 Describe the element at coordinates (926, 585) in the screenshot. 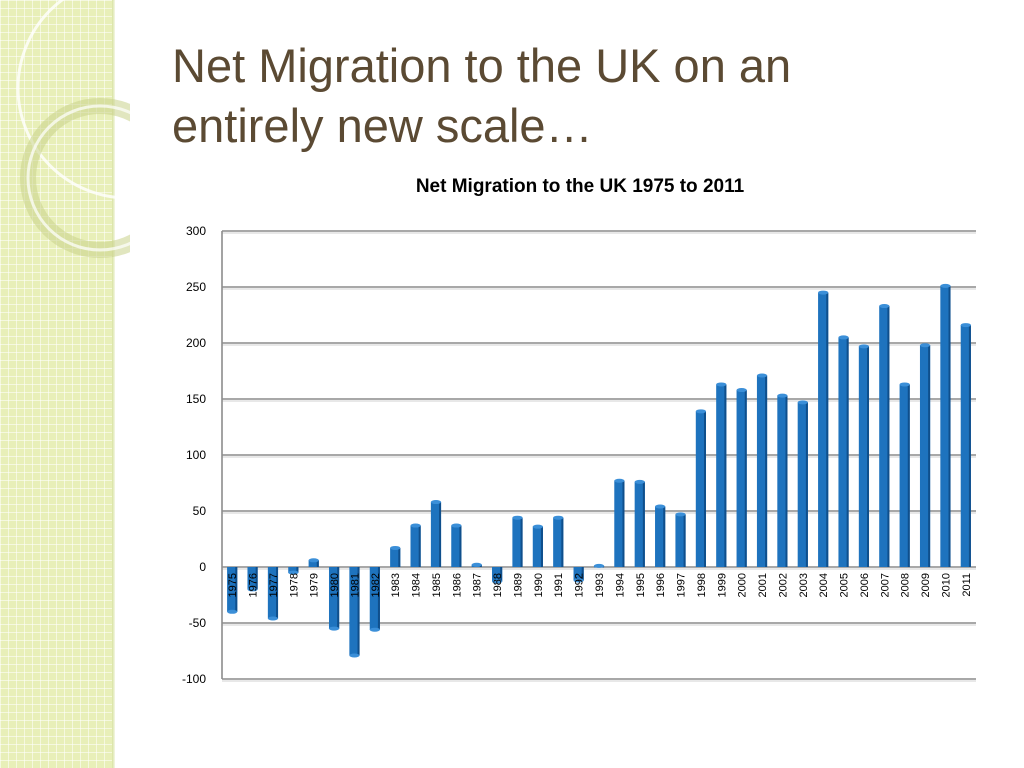

I see `x-tick-label: 2009` at that location.